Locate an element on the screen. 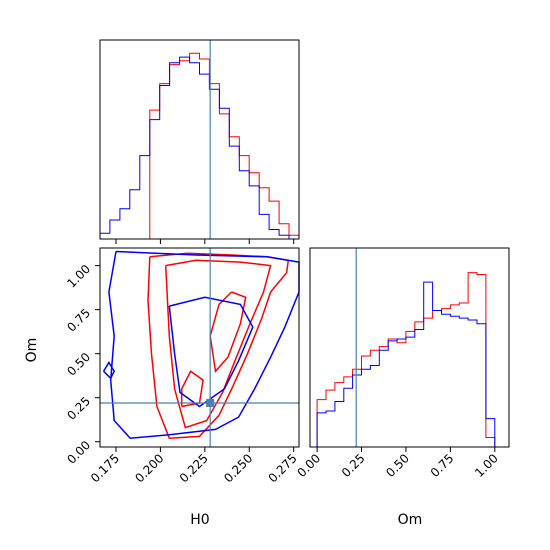 The image size is (550, 550). om-x-axis-label: Om is located at coordinates (410, 520).